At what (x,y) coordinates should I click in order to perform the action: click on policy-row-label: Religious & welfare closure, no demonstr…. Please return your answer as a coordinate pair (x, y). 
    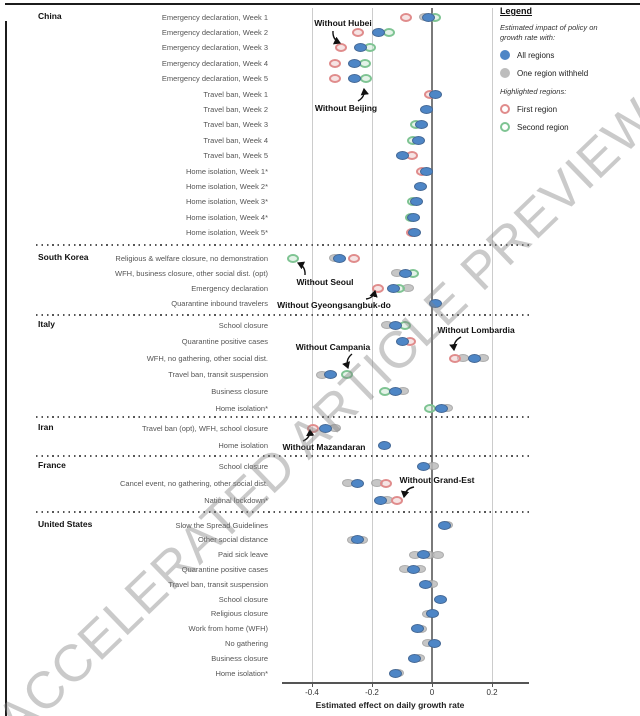
    Looking at the image, I should click on (191, 258).